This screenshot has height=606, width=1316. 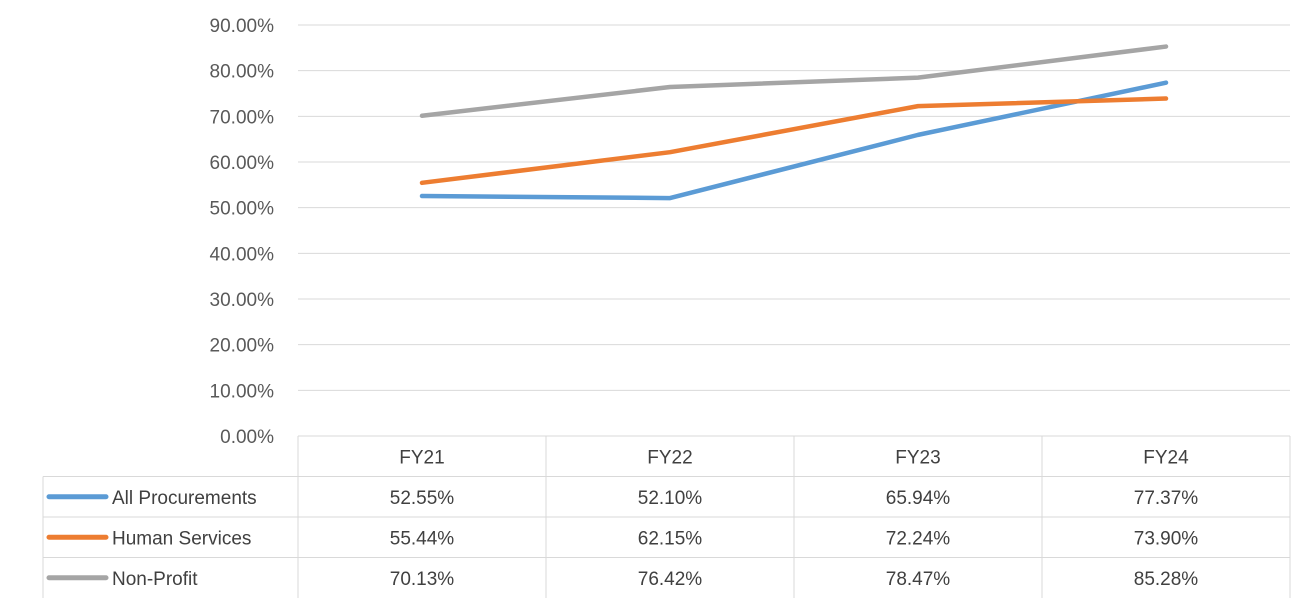 I want to click on y-tick-label: 0.00%, so click(x=247, y=437).